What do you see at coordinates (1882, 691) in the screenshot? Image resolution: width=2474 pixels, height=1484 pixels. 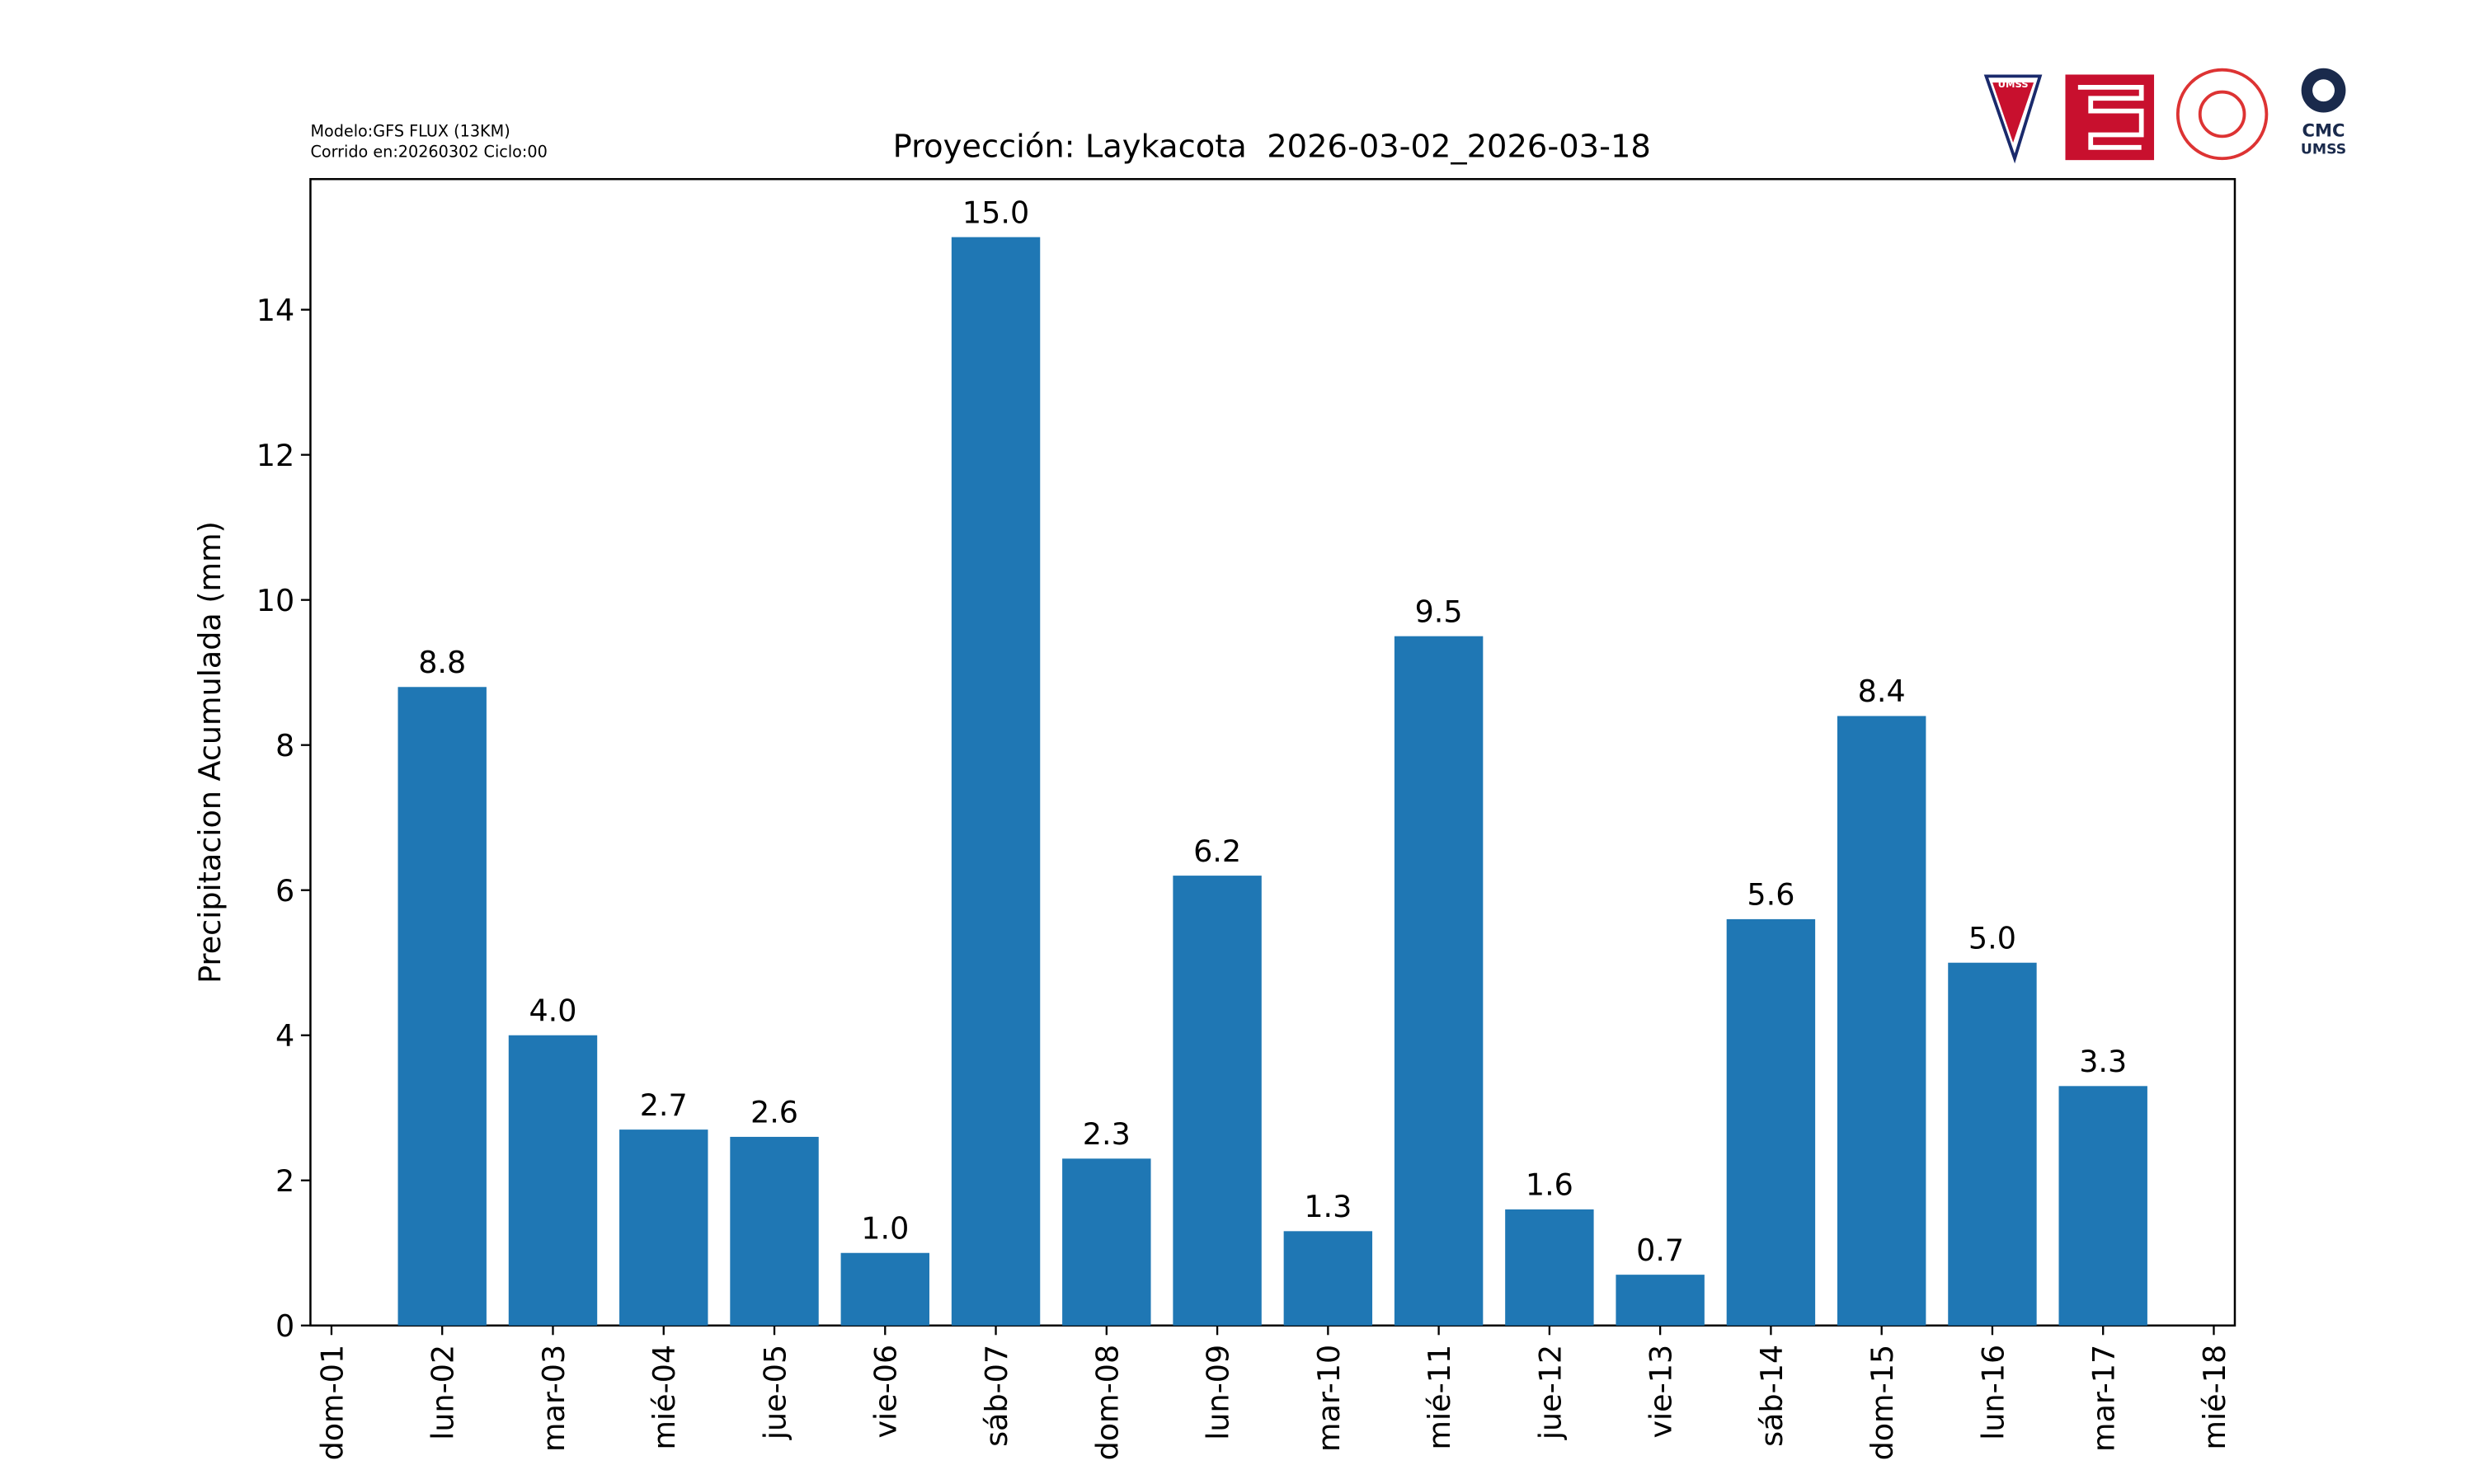 I see `value-label: 8.4` at bounding box center [1882, 691].